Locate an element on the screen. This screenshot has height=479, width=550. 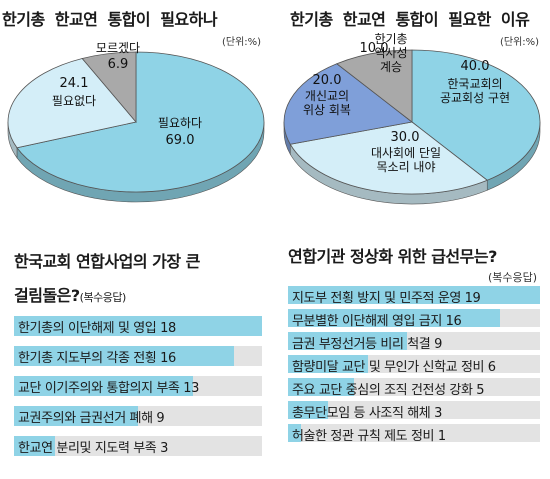
bar-row: 함량미달 교단 및 무인가 신학교 정비 6 is located at coordinates (414, 365).